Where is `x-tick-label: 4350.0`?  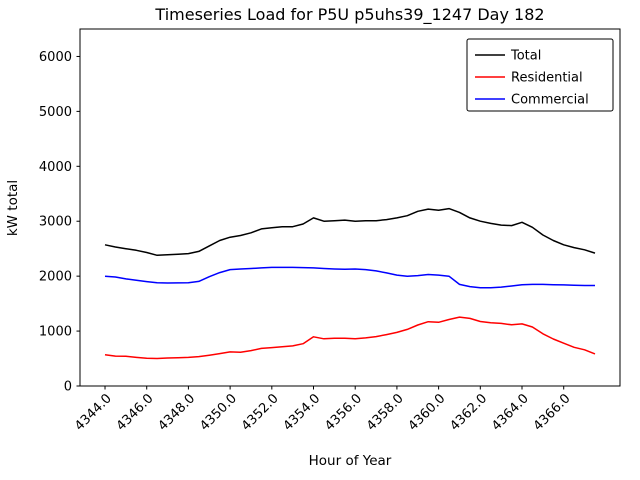
x-tick-label: 4350.0 is located at coordinates (218, 412).